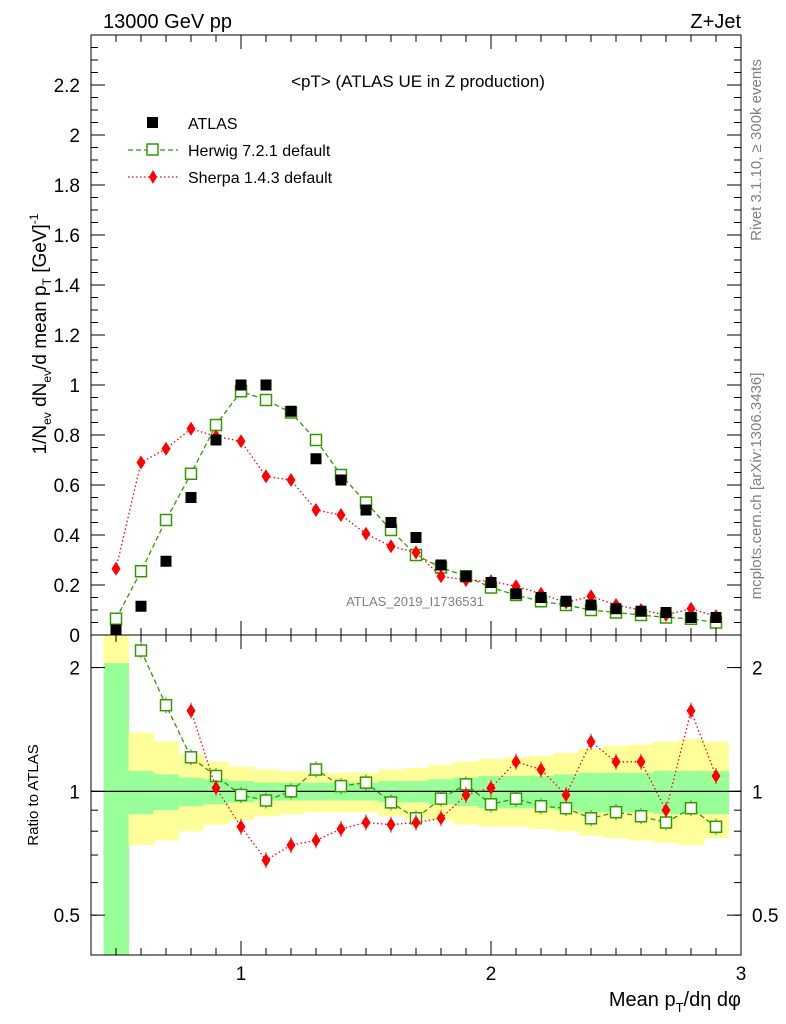 This screenshot has width=786, height=1024. What do you see at coordinates (67, 486) in the screenshot?
I see `tick-label: 0.6` at bounding box center [67, 486].